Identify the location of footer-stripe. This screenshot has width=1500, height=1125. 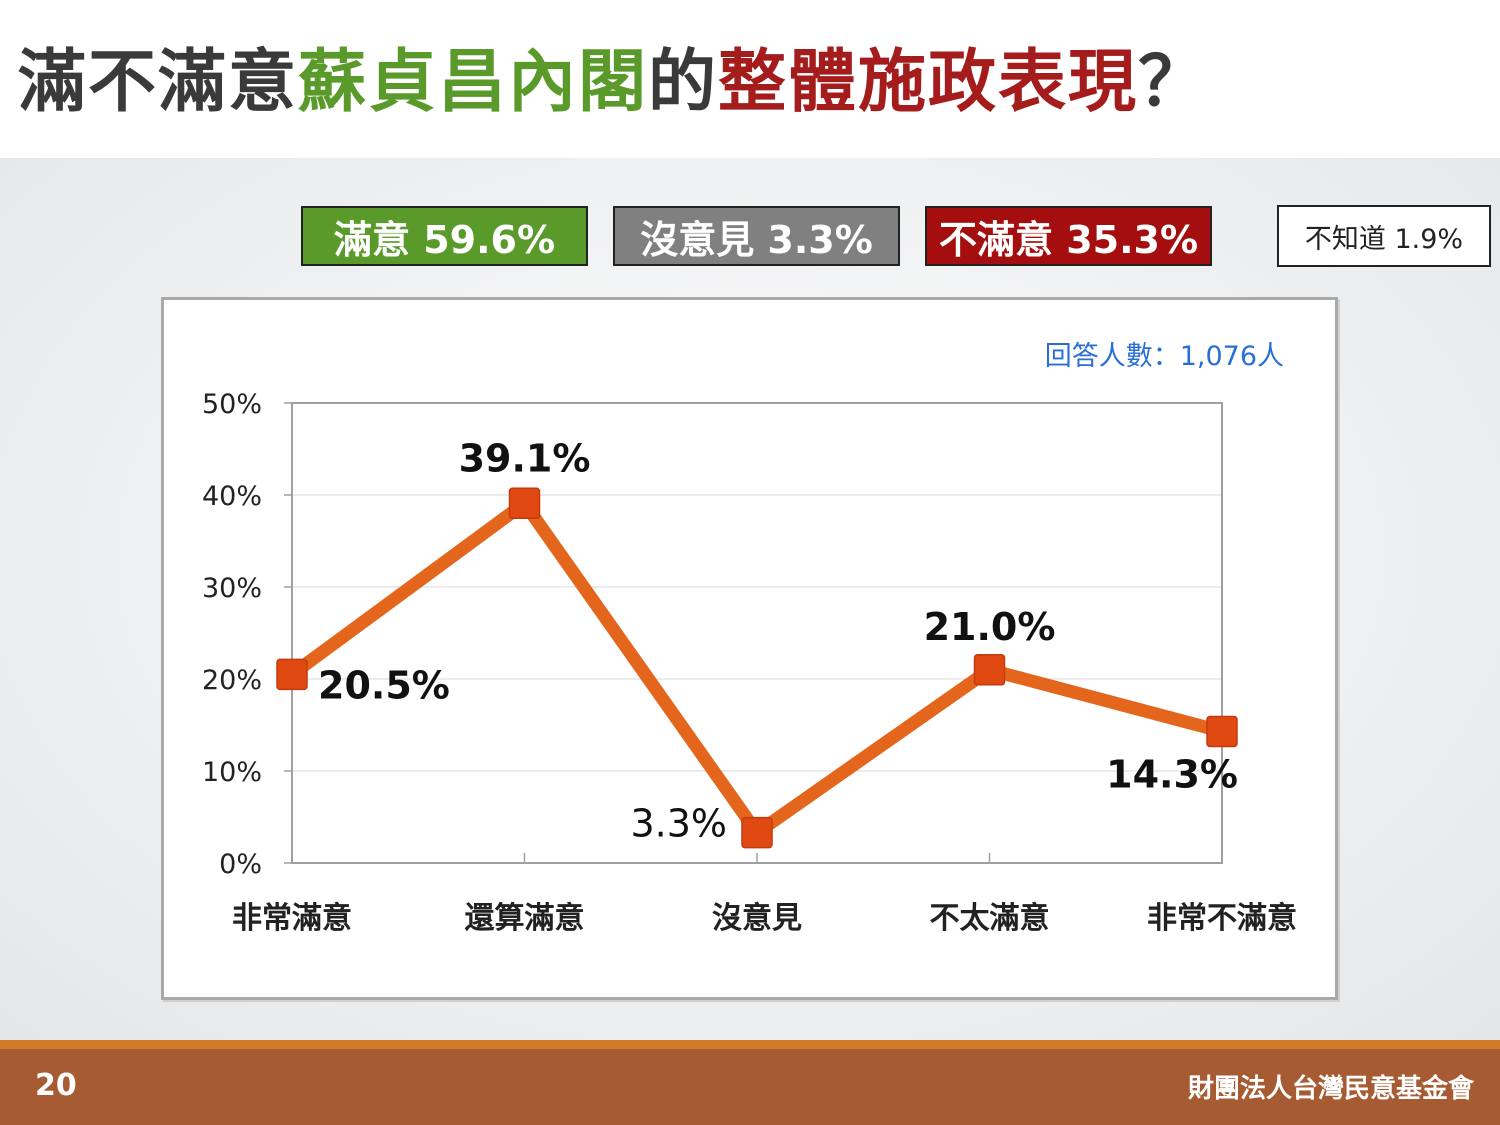
(750, 1044).